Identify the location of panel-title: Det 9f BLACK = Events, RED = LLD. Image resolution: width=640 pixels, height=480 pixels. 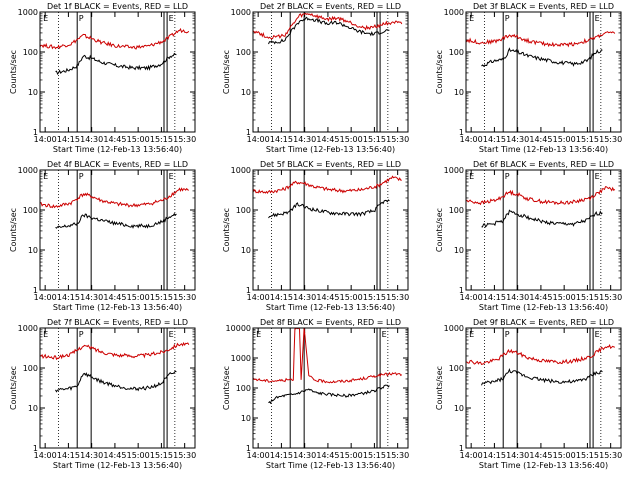
(543, 322).